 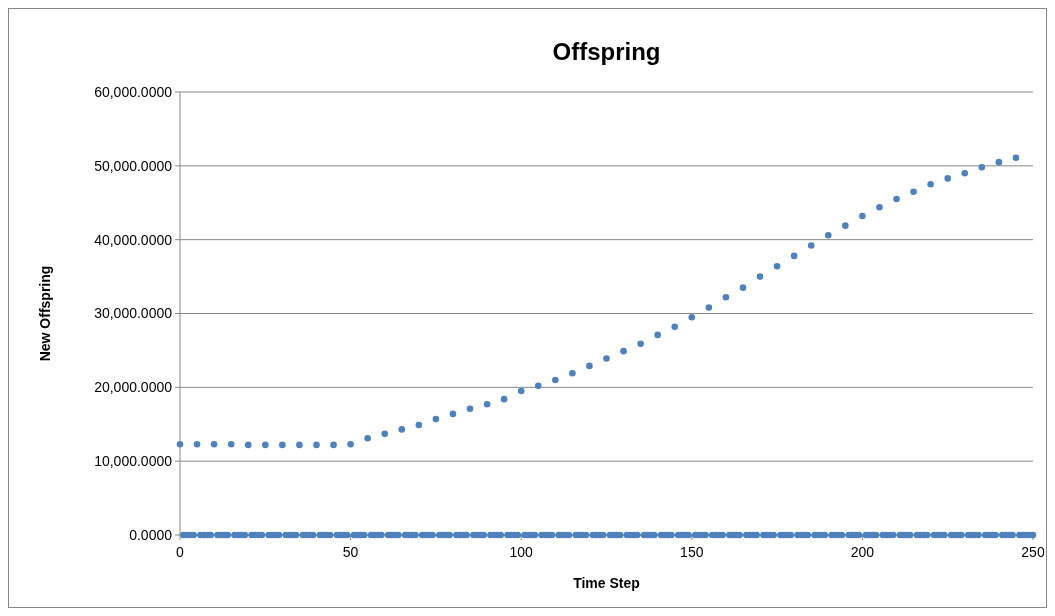 I want to click on x-axis-title: Time Step, so click(x=606, y=583).